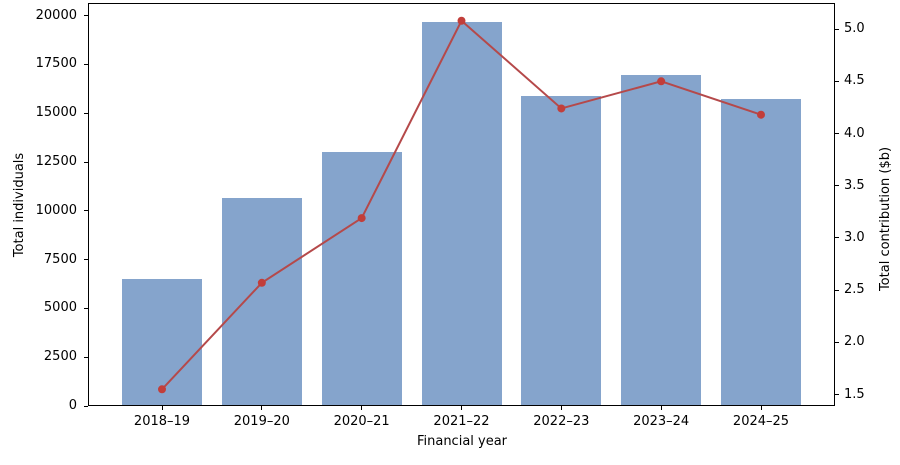 The width and height of the screenshot is (900, 465). I want to click on y-tick-label-left: 20000, so click(56, 15).